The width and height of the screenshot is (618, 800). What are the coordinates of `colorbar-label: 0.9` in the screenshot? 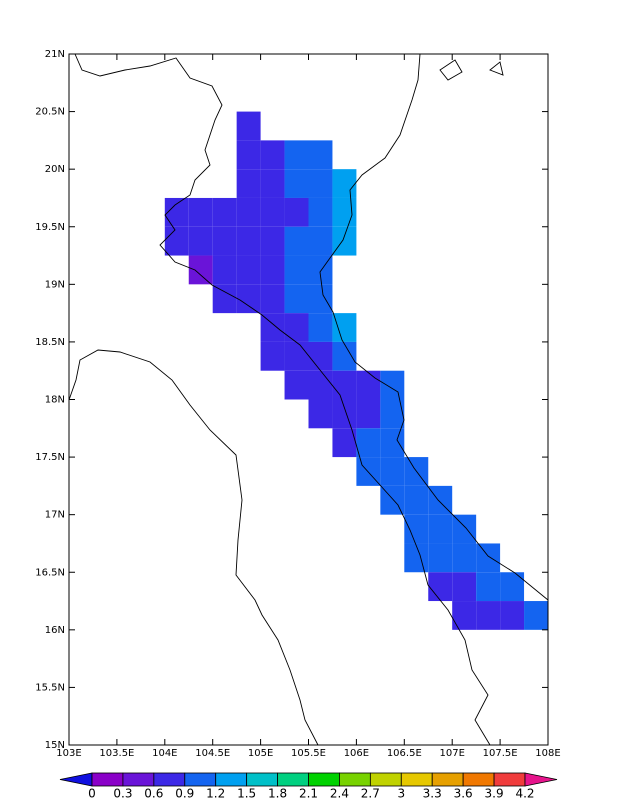 It's located at (184, 793).